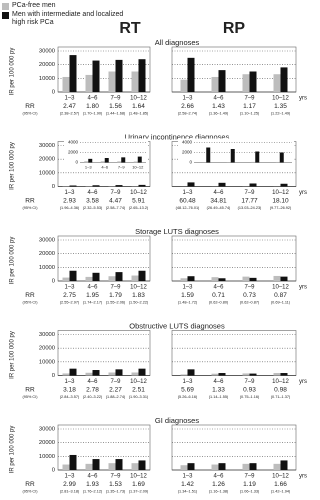 The image size is (320, 500). Describe the element at coordinates (92, 484) in the screenshot. I see `rr-value: 1.93` at that location.